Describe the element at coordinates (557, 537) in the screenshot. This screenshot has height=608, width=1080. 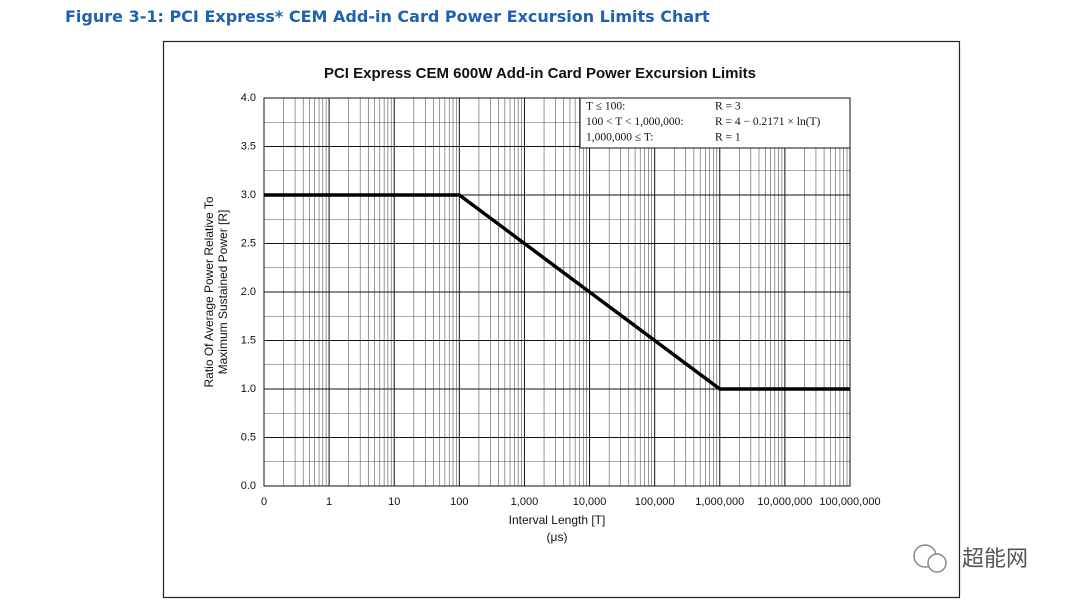
I see `x-axis-label: (μs)` at that location.